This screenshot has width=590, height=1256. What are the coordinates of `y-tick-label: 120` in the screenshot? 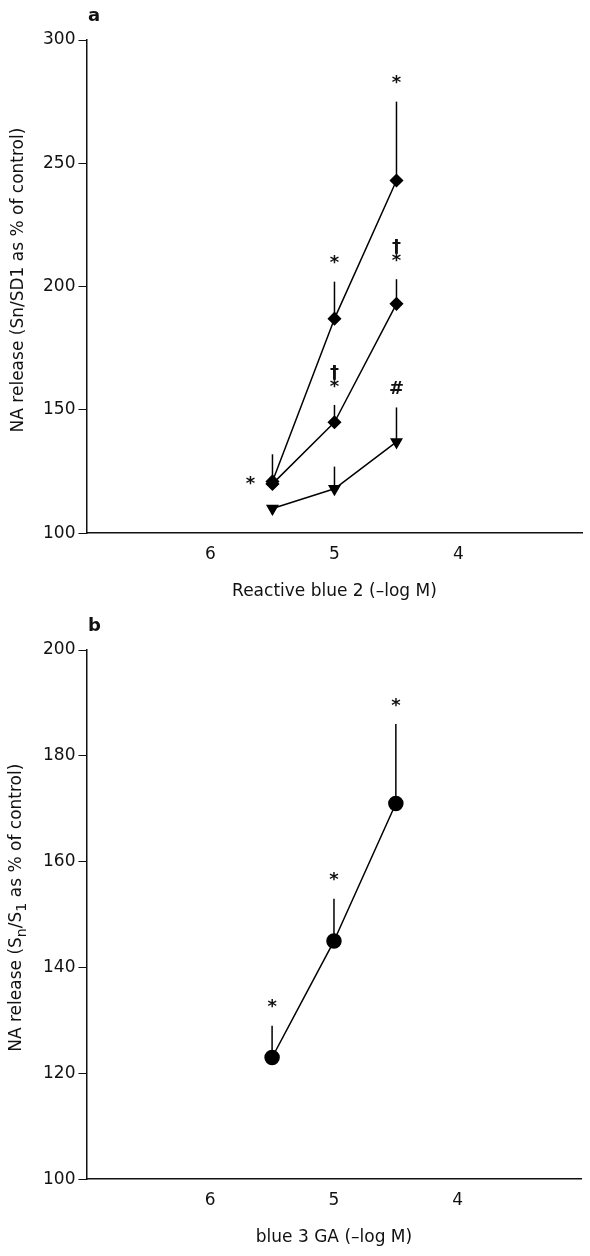 It's located at (59, 1071).